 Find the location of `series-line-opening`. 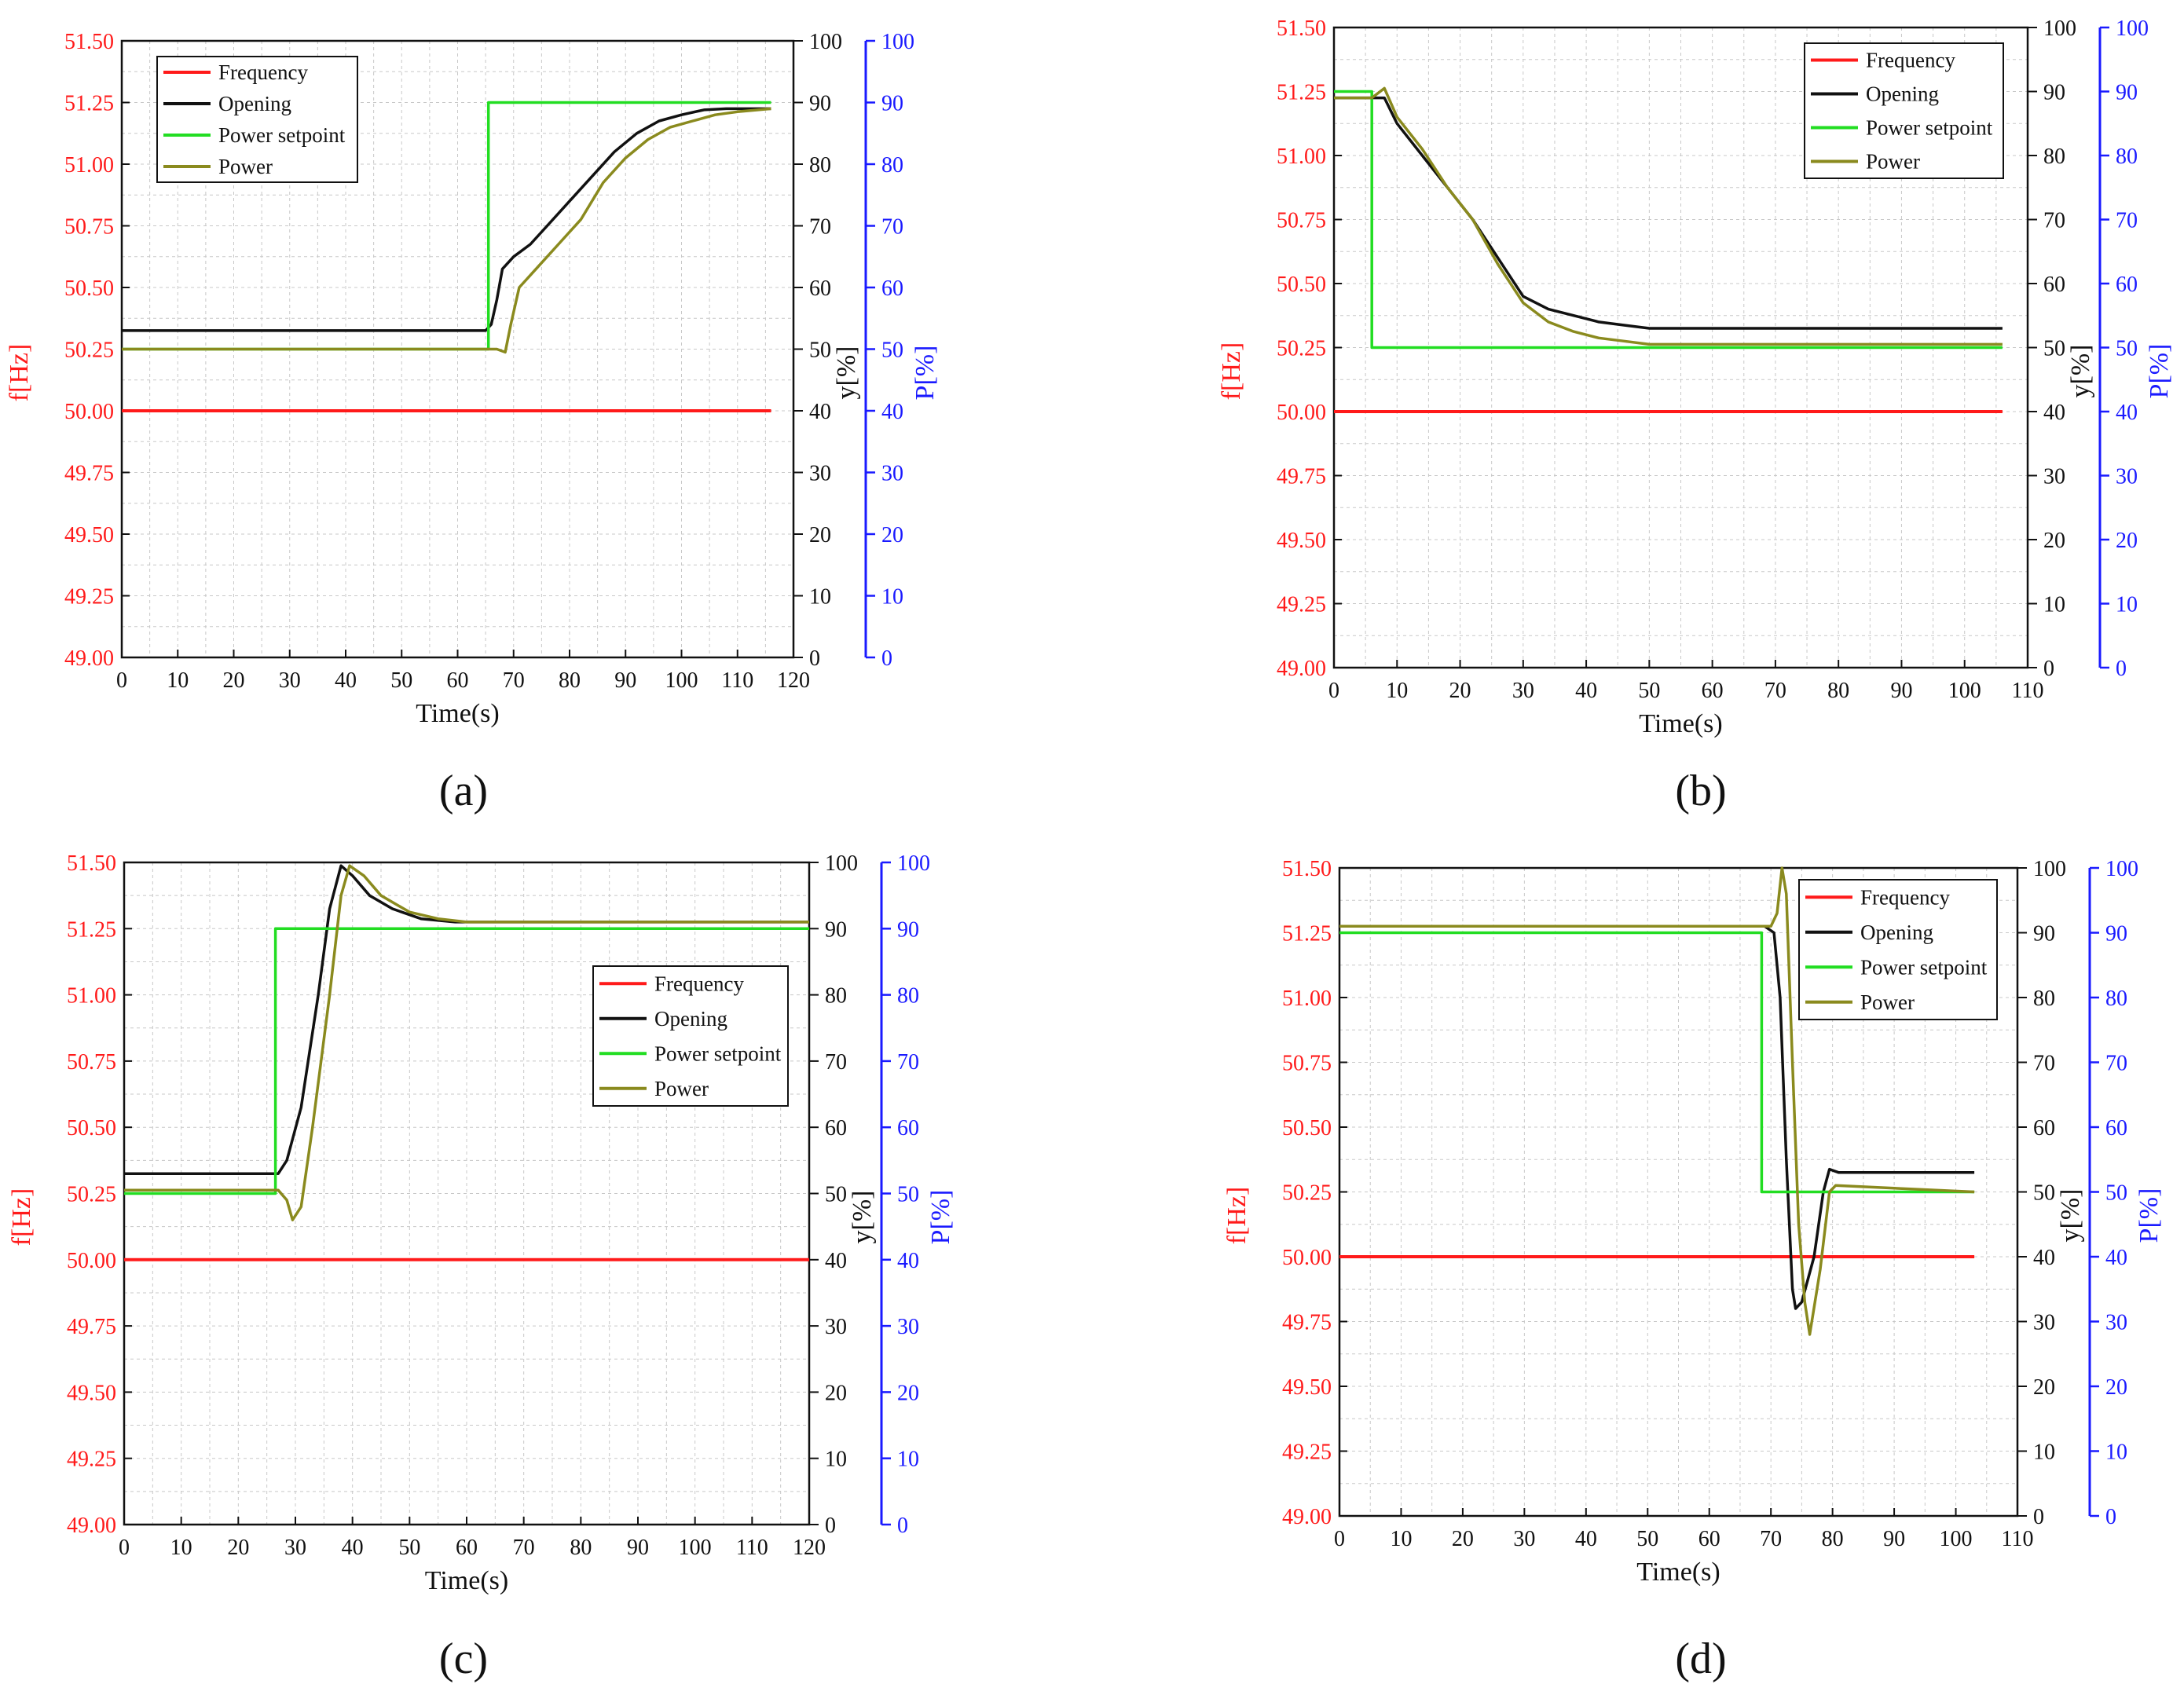

series-line-opening is located at coordinates (1657, 1117).